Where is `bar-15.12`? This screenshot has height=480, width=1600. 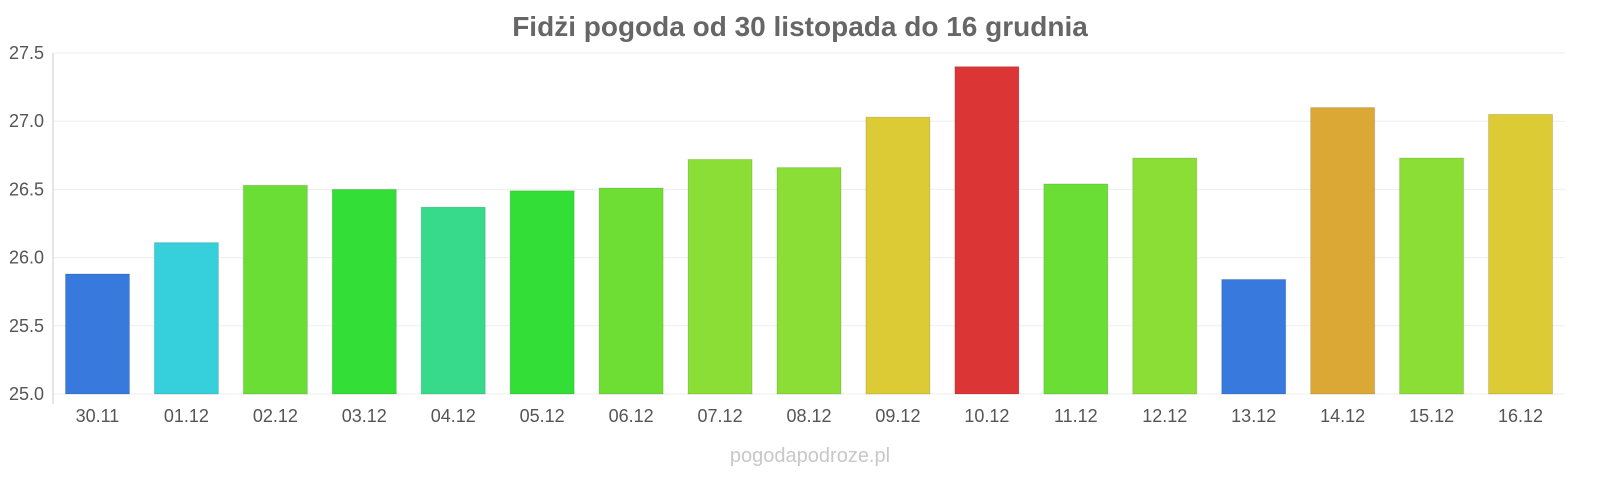
bar-15.12 is located at coordinates (1432, 276).